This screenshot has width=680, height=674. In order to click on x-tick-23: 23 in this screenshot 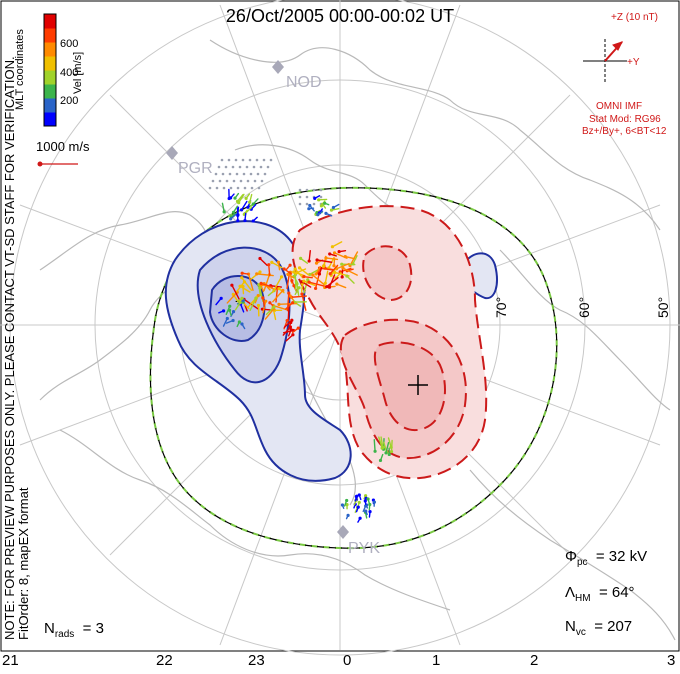, I will do `click(256, 660)`.